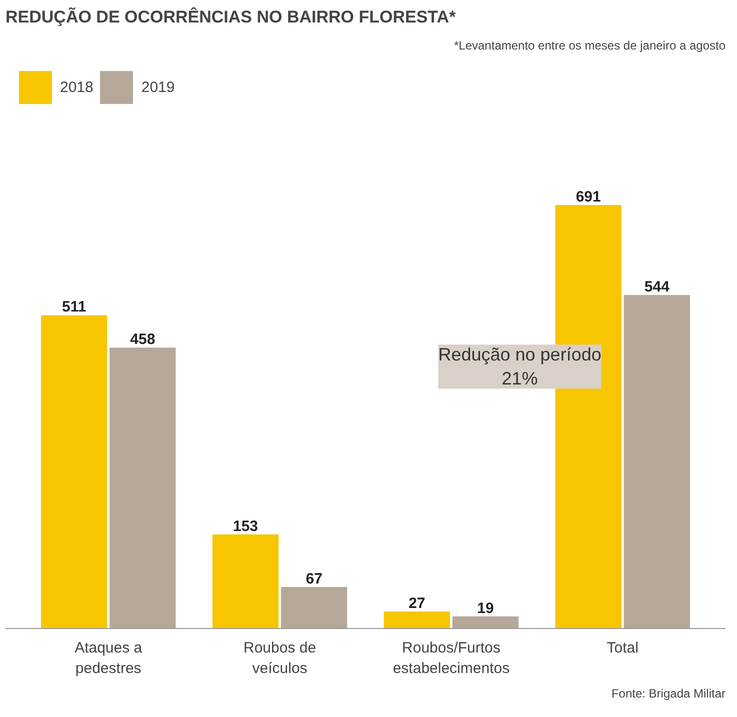 Image resolution: width=737 pixels, height=717 pixels. I want to click on data-label: 19, so click(485, 608).